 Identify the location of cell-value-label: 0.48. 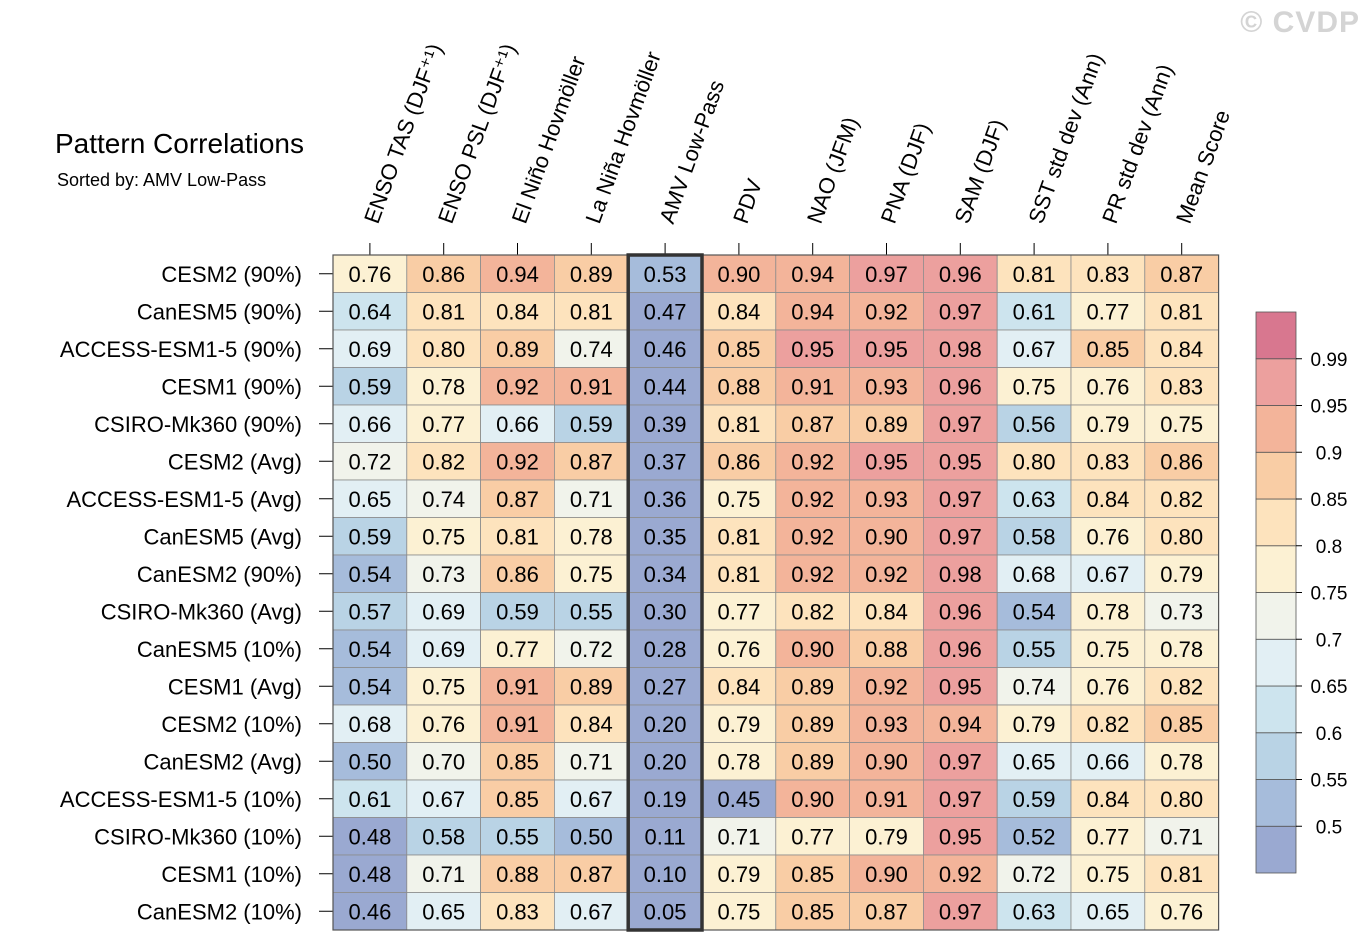
(369, 874).